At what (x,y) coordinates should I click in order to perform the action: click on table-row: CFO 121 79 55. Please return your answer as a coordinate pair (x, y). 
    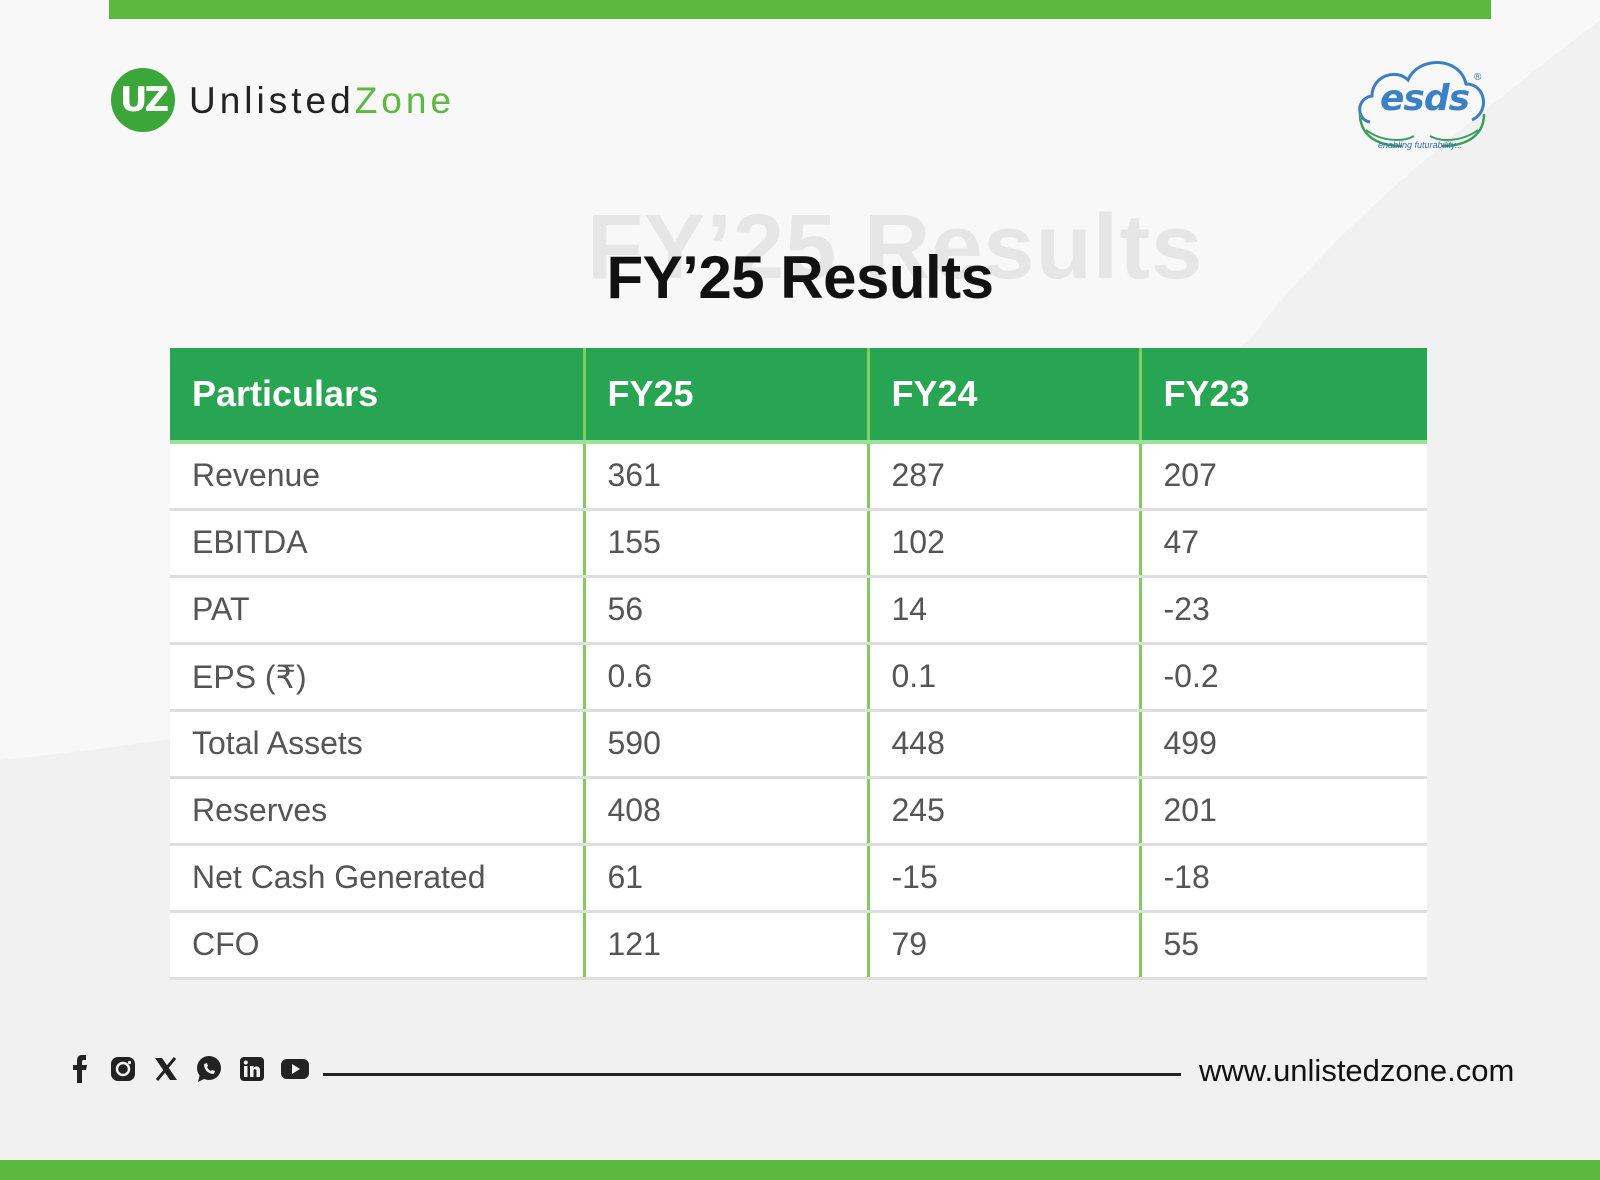
    Looking at the image, I should click on (798, 945).